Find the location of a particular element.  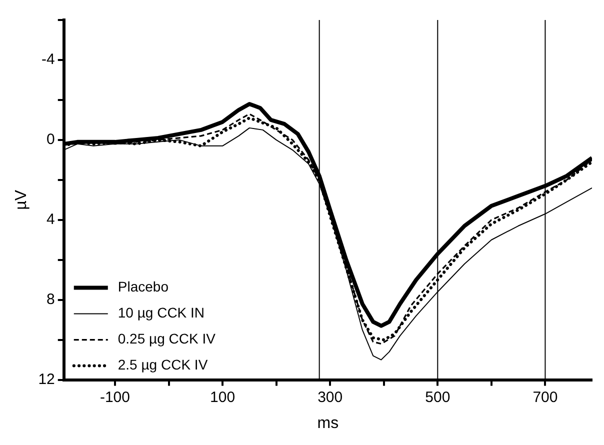

x-axis-title: ms is located at coordinates (328, 423).